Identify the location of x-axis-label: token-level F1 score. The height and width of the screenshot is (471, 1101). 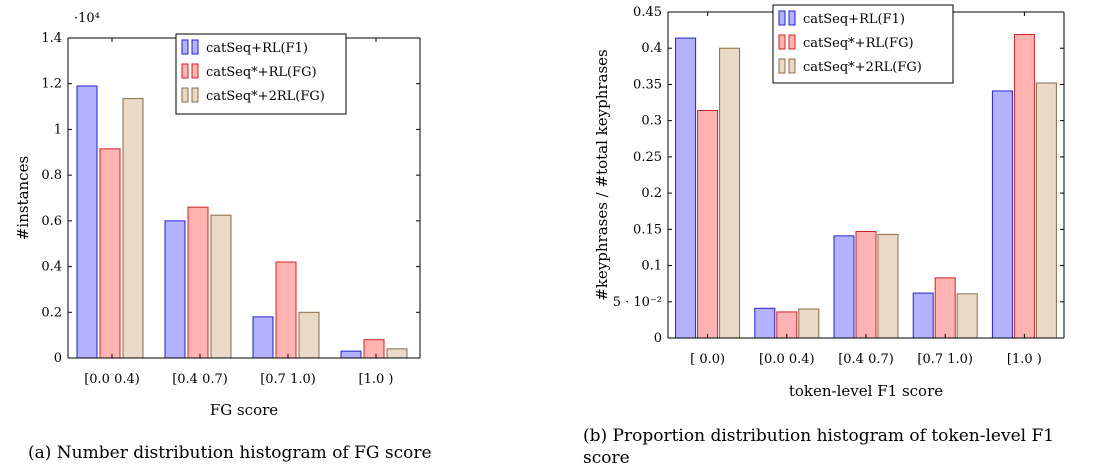
(866, 391).